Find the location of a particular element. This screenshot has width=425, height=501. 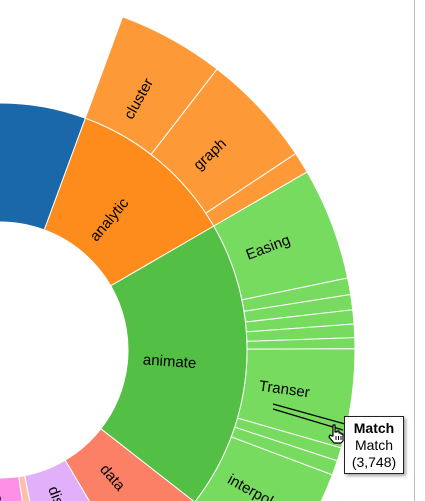

segment is located at coordinates (43, 226).